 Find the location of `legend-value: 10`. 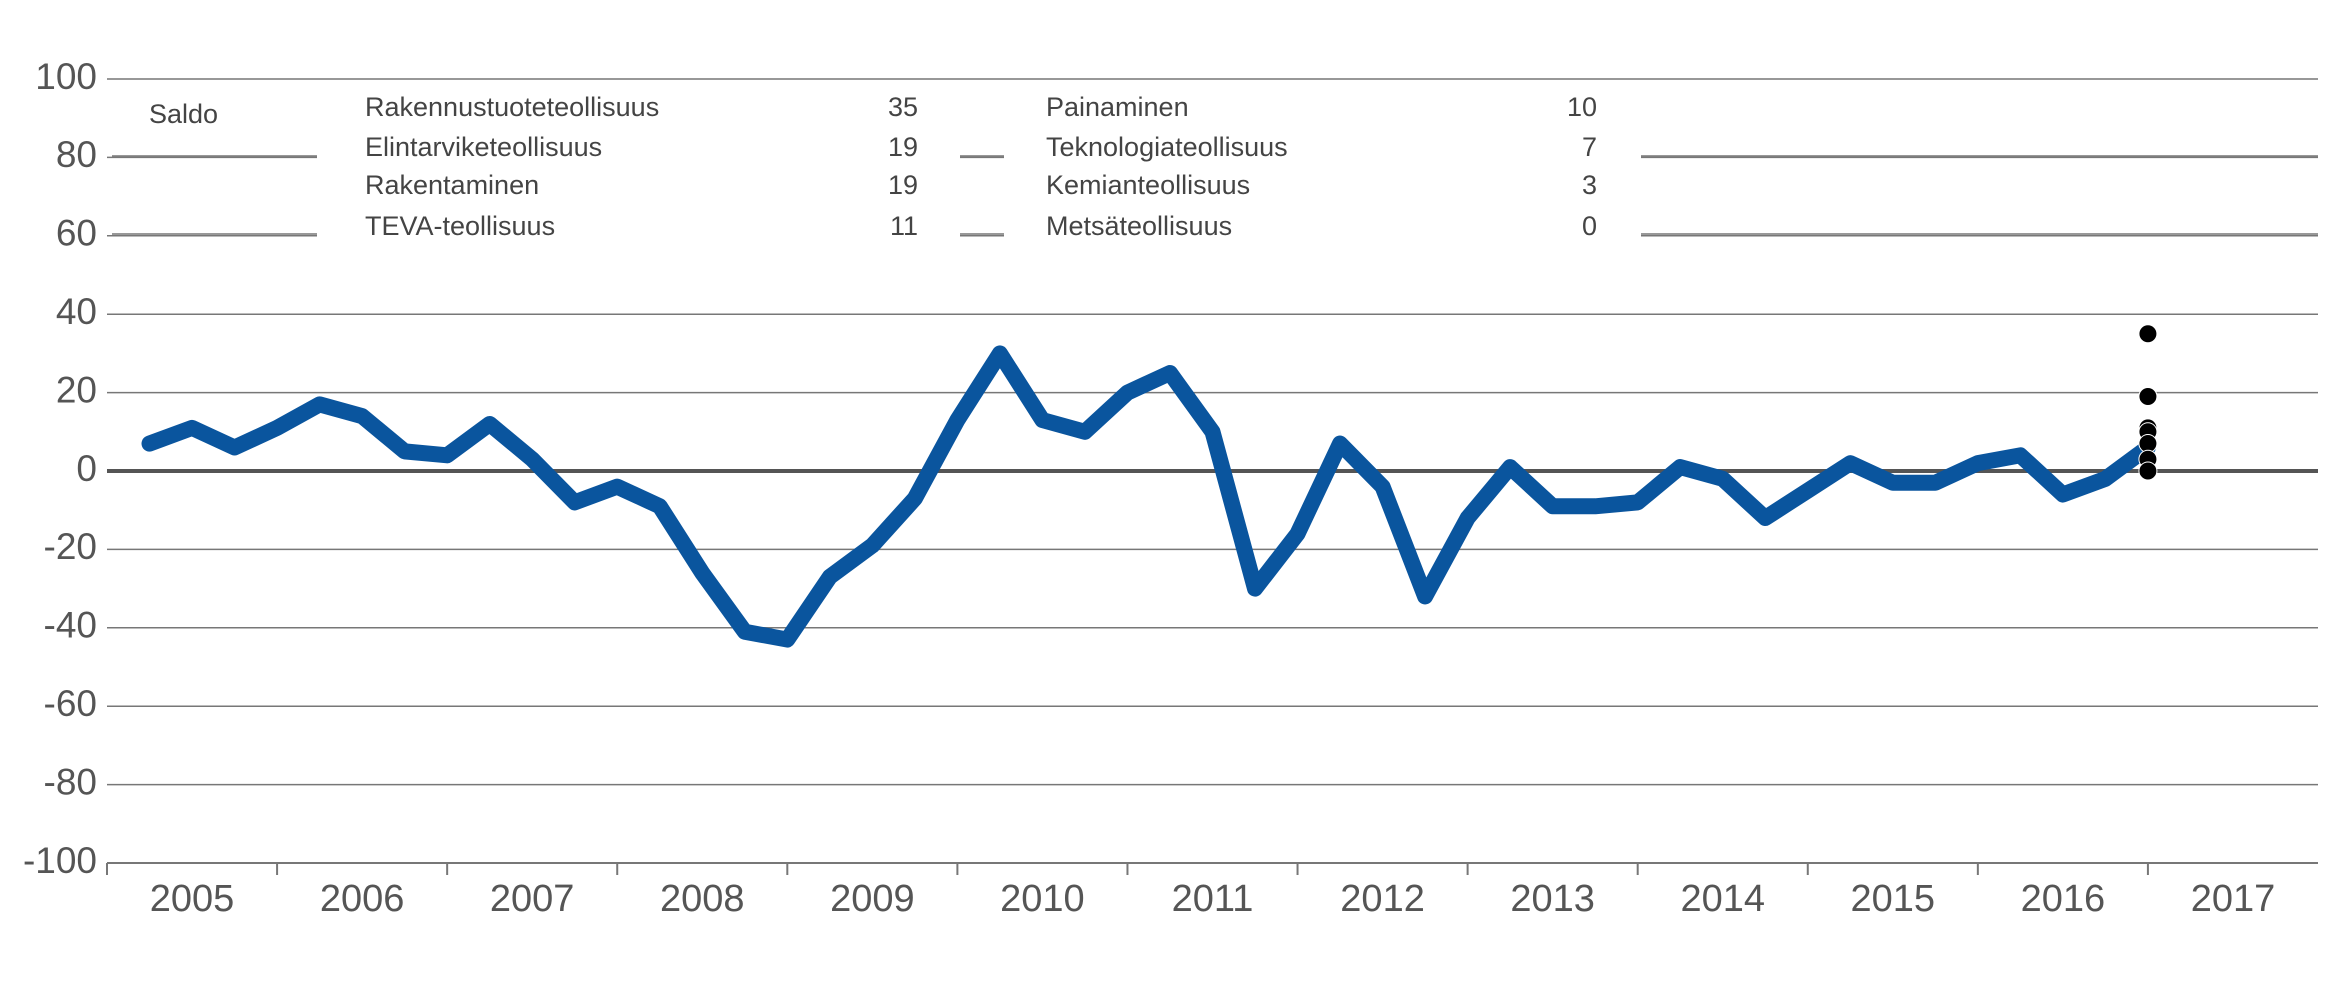

legend-value: 10 is located at coordinates (1582, 107).